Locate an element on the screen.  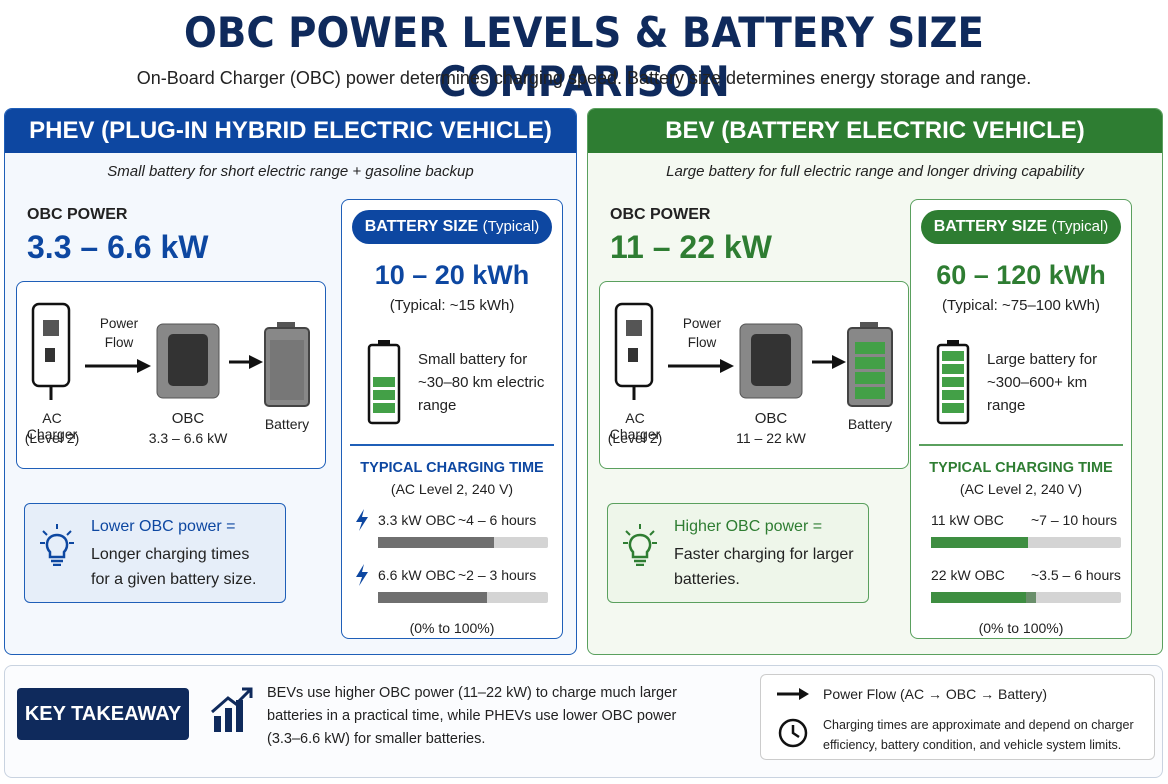
legend-text: Power Flow (AC → OBC → Battery) is located at coordinates (935, 694).